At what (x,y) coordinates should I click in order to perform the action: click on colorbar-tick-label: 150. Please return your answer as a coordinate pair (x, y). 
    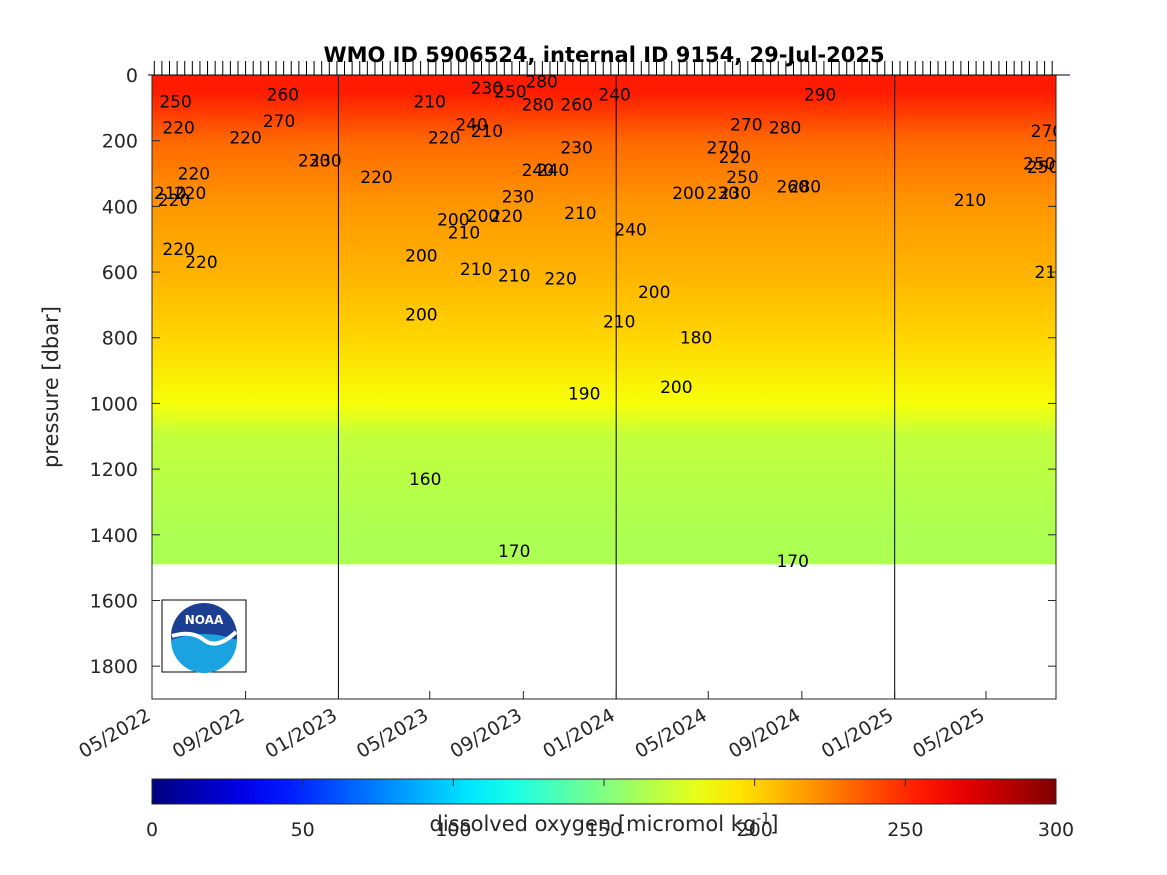
    Looking at the image, I should click on (604, 830).